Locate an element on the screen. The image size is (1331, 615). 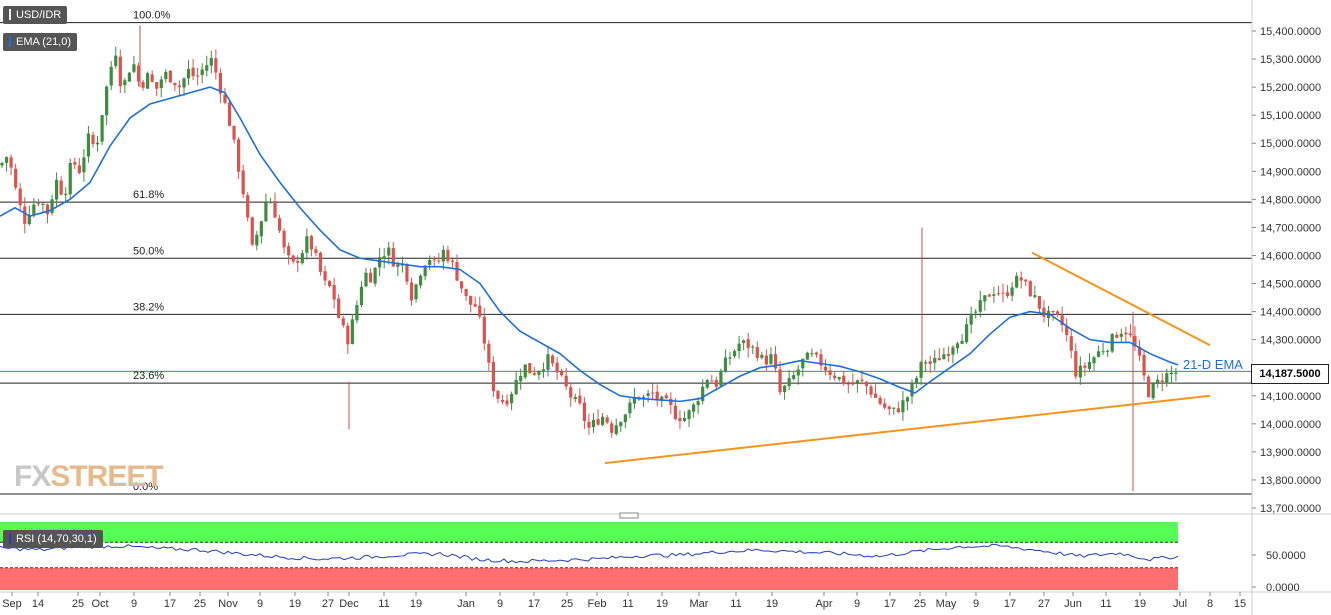
x-tick-label: 14 is located at coordinates (38, 604).